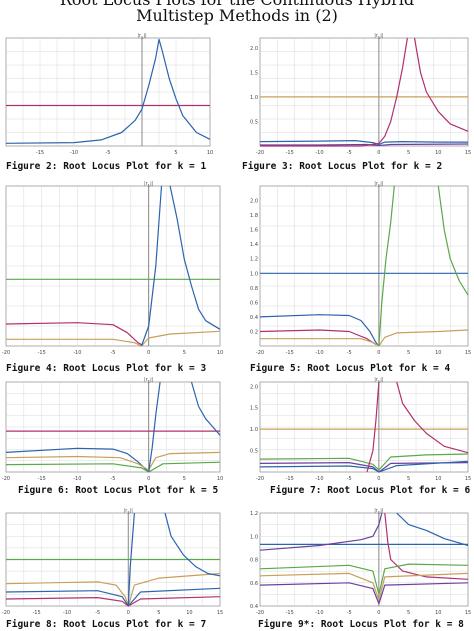  I want to click on figure-4-caption: Figure 4: Root Locus Plot for k = 3, so click(106, 368).